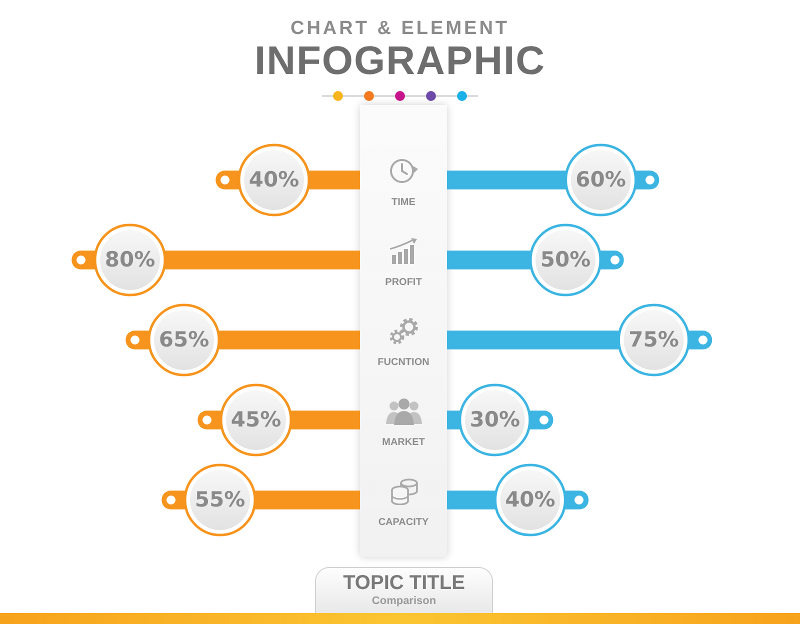  What do you see at coordinates (404, 601) in the screenshot?
I see `text: Comparison` at bounding box center [404, 601].